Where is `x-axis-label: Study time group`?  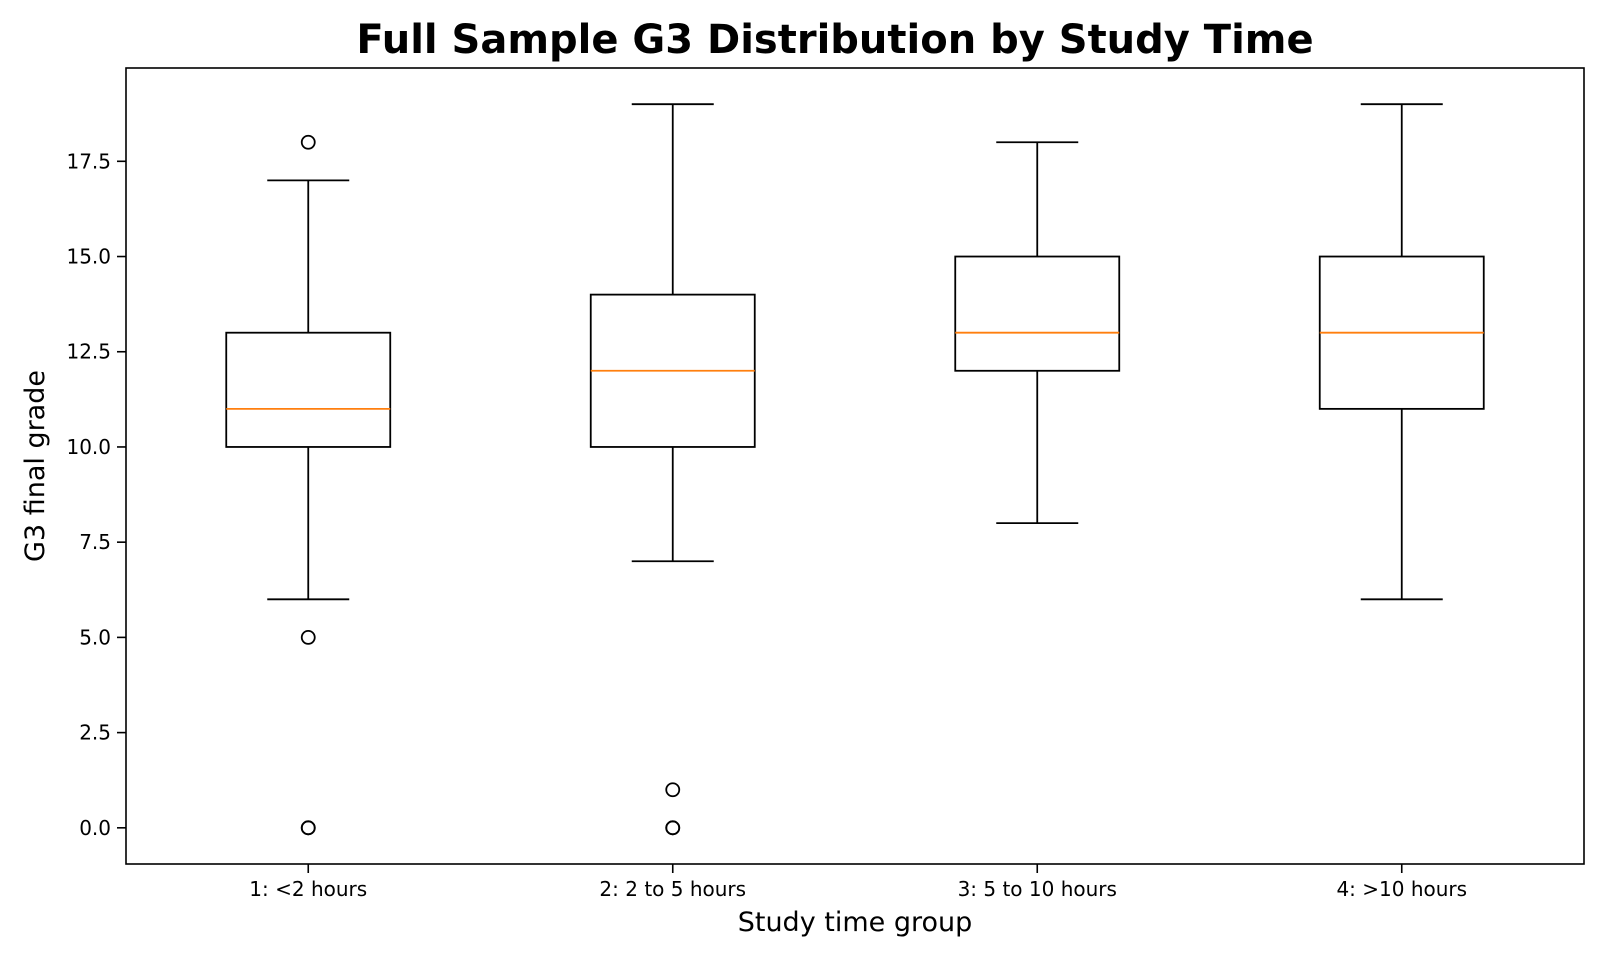
x-axis-label: Study time group is located at coordinates (855, 922).